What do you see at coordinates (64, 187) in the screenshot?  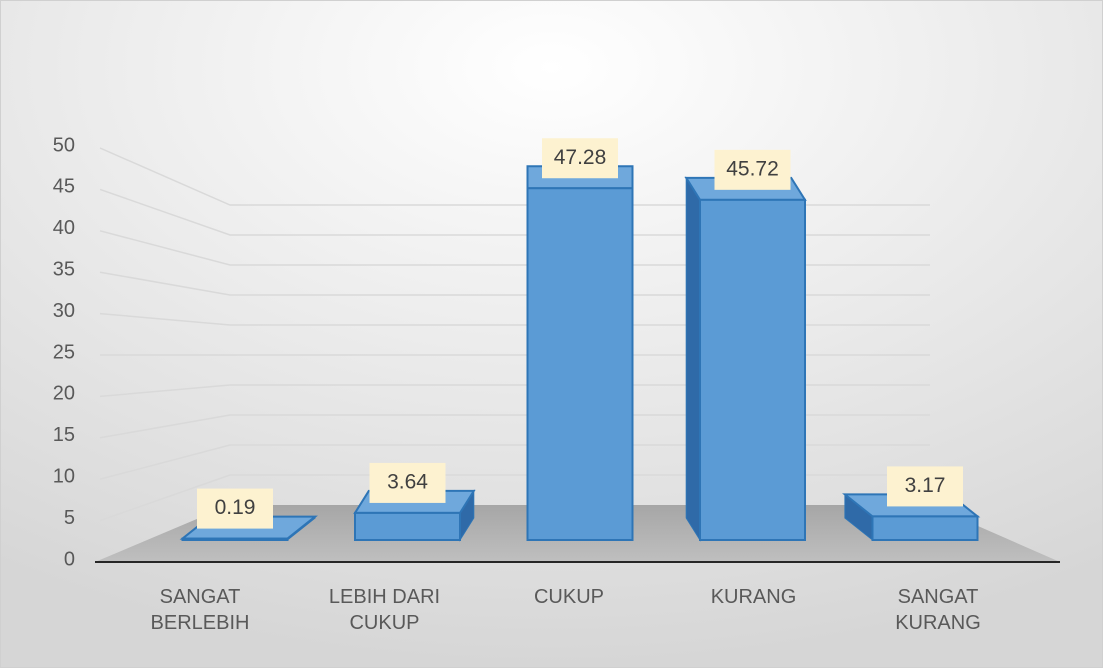 I see `y-tick-label: 45` at bounding box center [64, 187].